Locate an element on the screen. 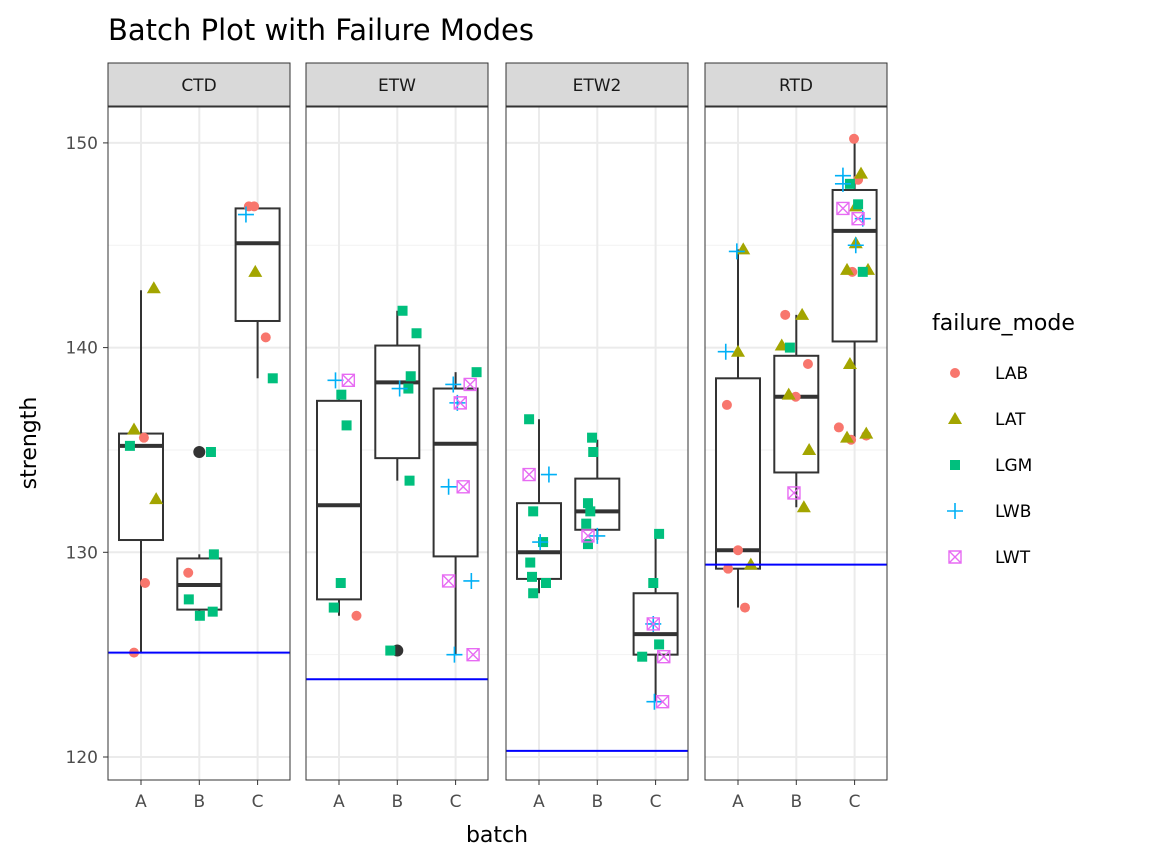  strip-etw is located at coordinates (397, 84).